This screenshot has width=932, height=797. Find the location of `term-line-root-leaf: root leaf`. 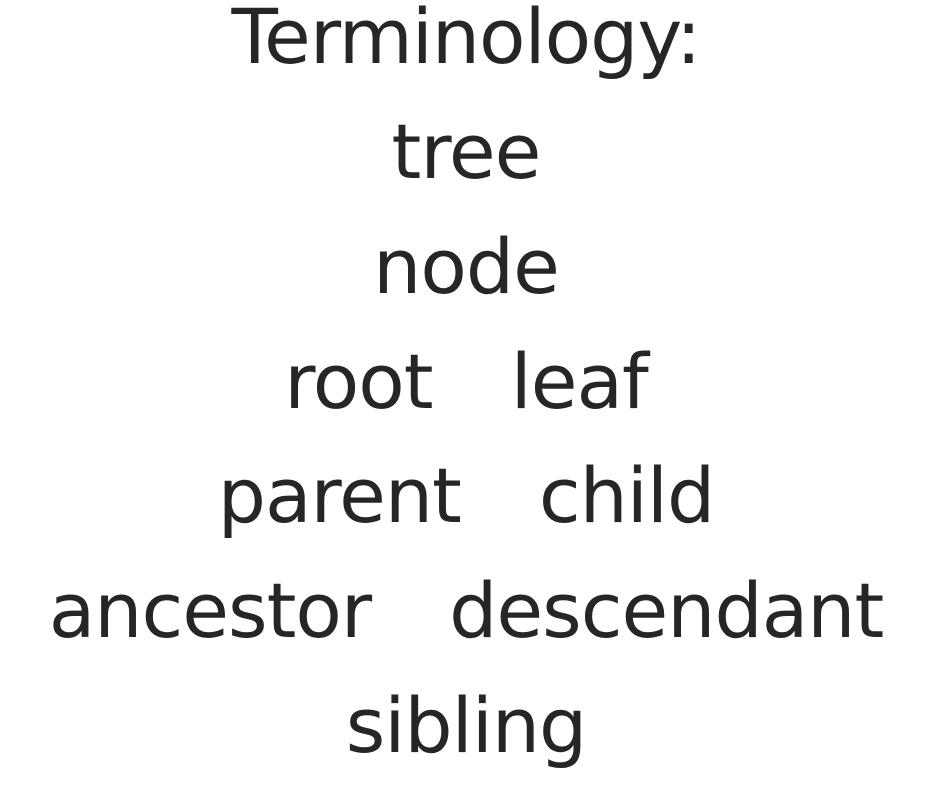

term-line-root-leaf: root leaf is located at coordinates (466, 382).